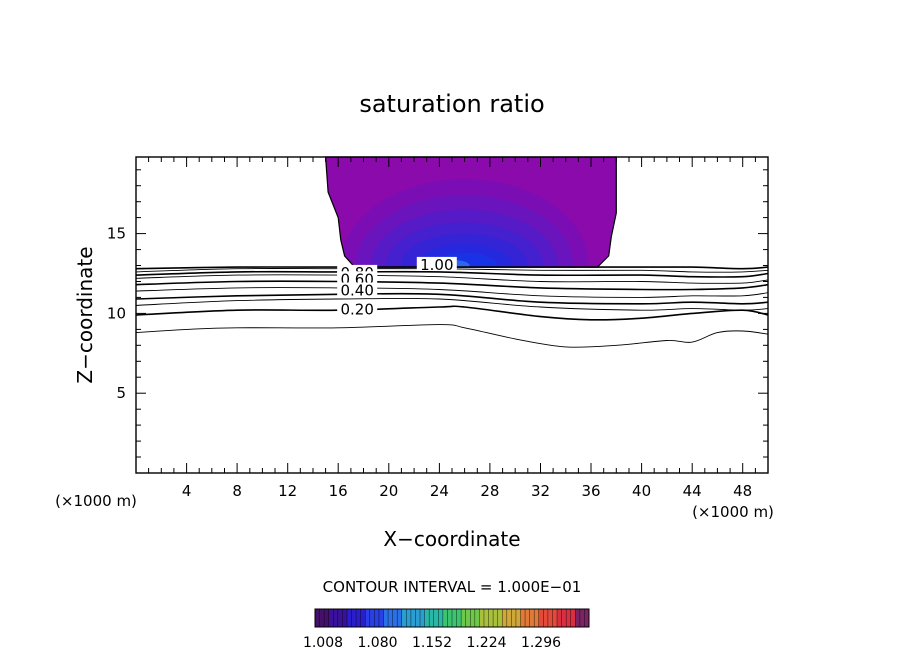 The image size is (904, 654). I want to click on contour-labels: 1.000.800.600.400.20, so click(397, 287).